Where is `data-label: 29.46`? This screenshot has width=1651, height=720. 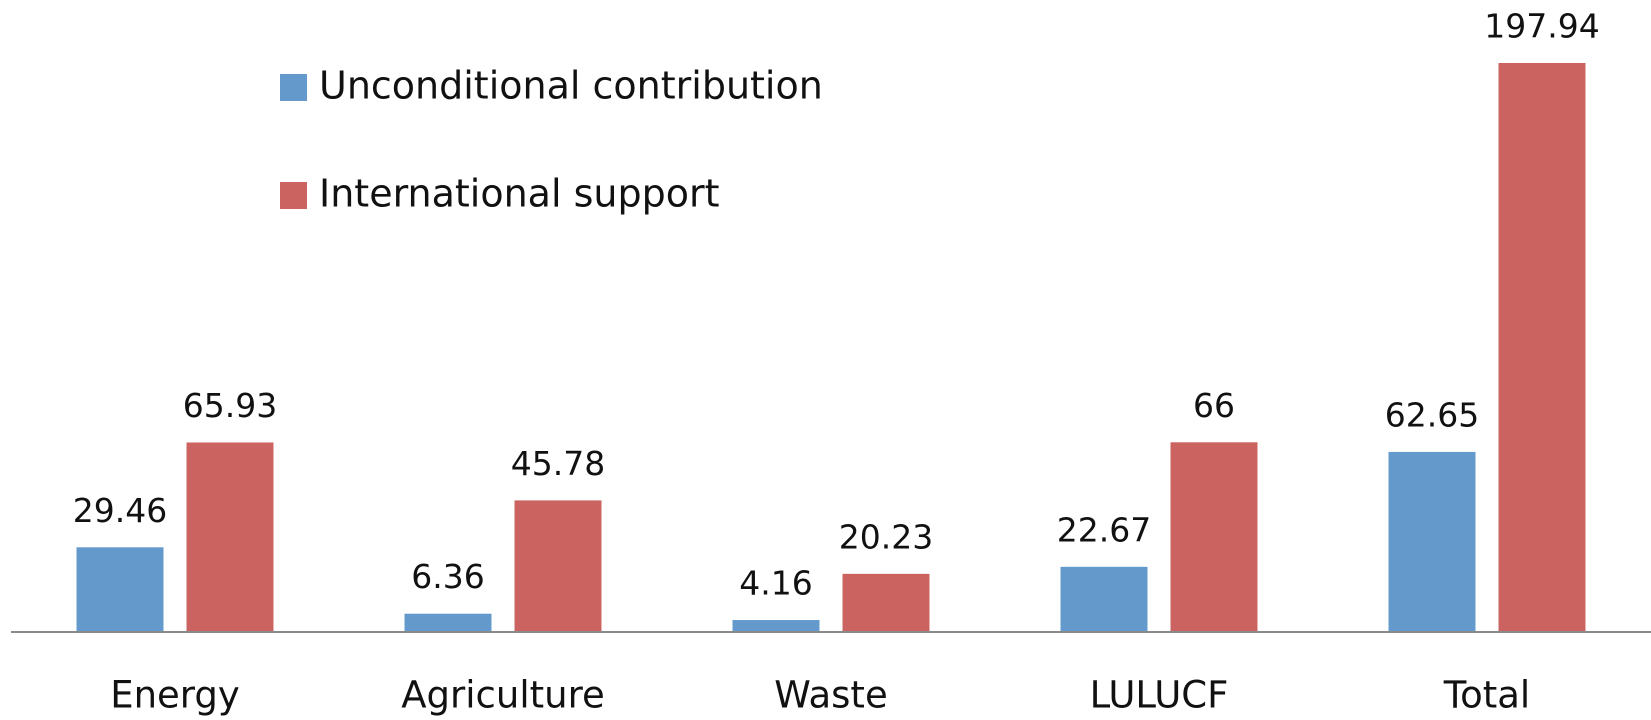
data-label: 29.46 is located at coordinates (120, 510).